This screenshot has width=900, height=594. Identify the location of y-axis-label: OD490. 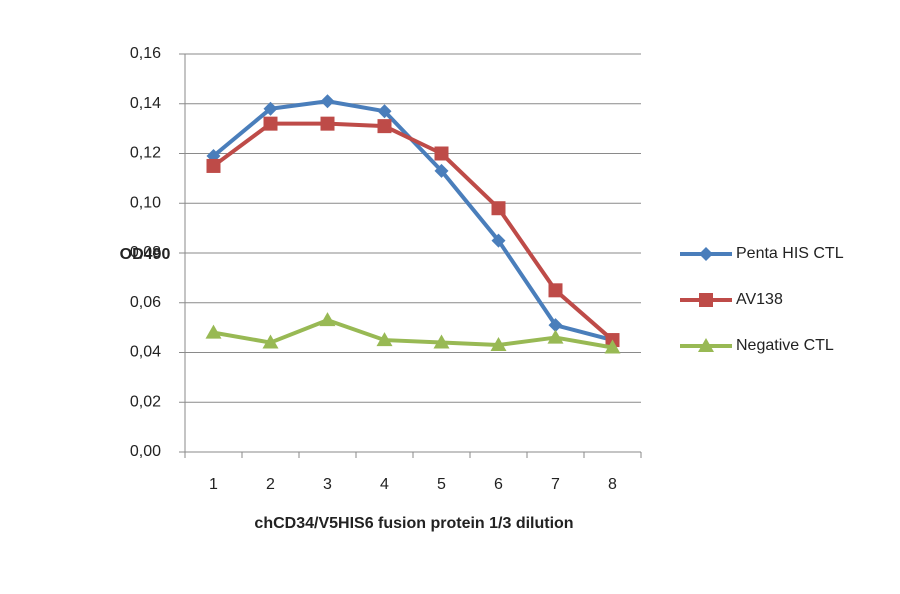
(145, 254).